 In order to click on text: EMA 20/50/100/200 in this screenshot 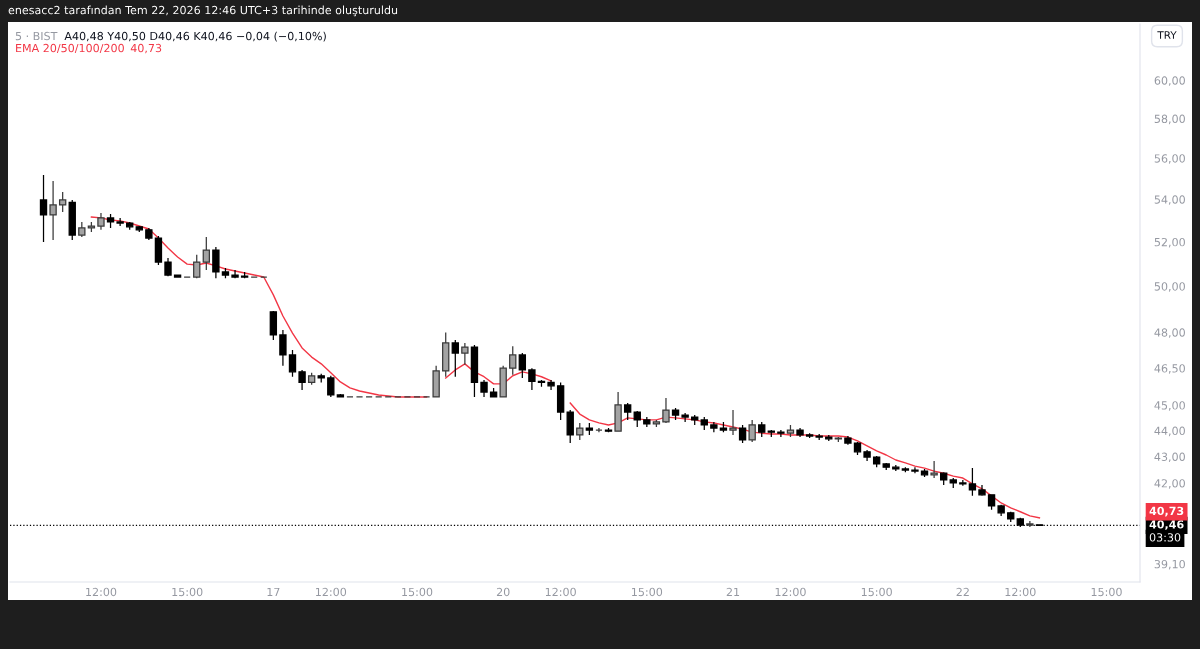, I will do `click(70, 48)`.